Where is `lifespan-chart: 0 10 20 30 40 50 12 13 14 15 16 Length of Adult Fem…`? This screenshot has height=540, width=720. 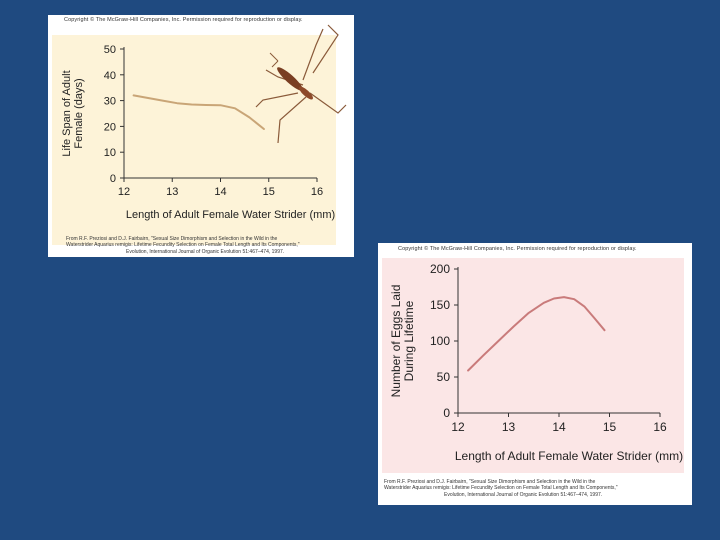
lifespan-chart: 0 10 20 30 40 50 12 13 14 15 16 Length of Adult Fem… is located at coordinates (204, 122).